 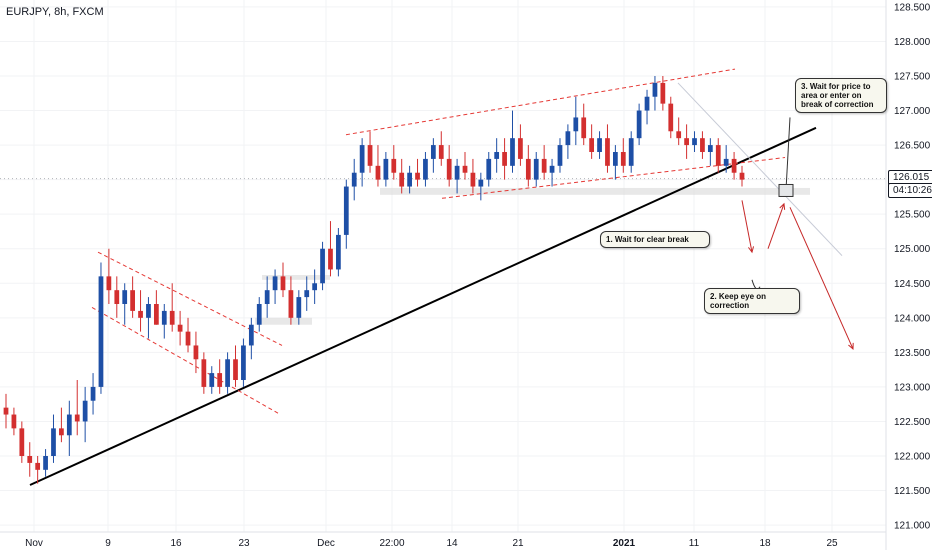 I want to click on y-tick-label: 128.000, so click(x=912, y=42).